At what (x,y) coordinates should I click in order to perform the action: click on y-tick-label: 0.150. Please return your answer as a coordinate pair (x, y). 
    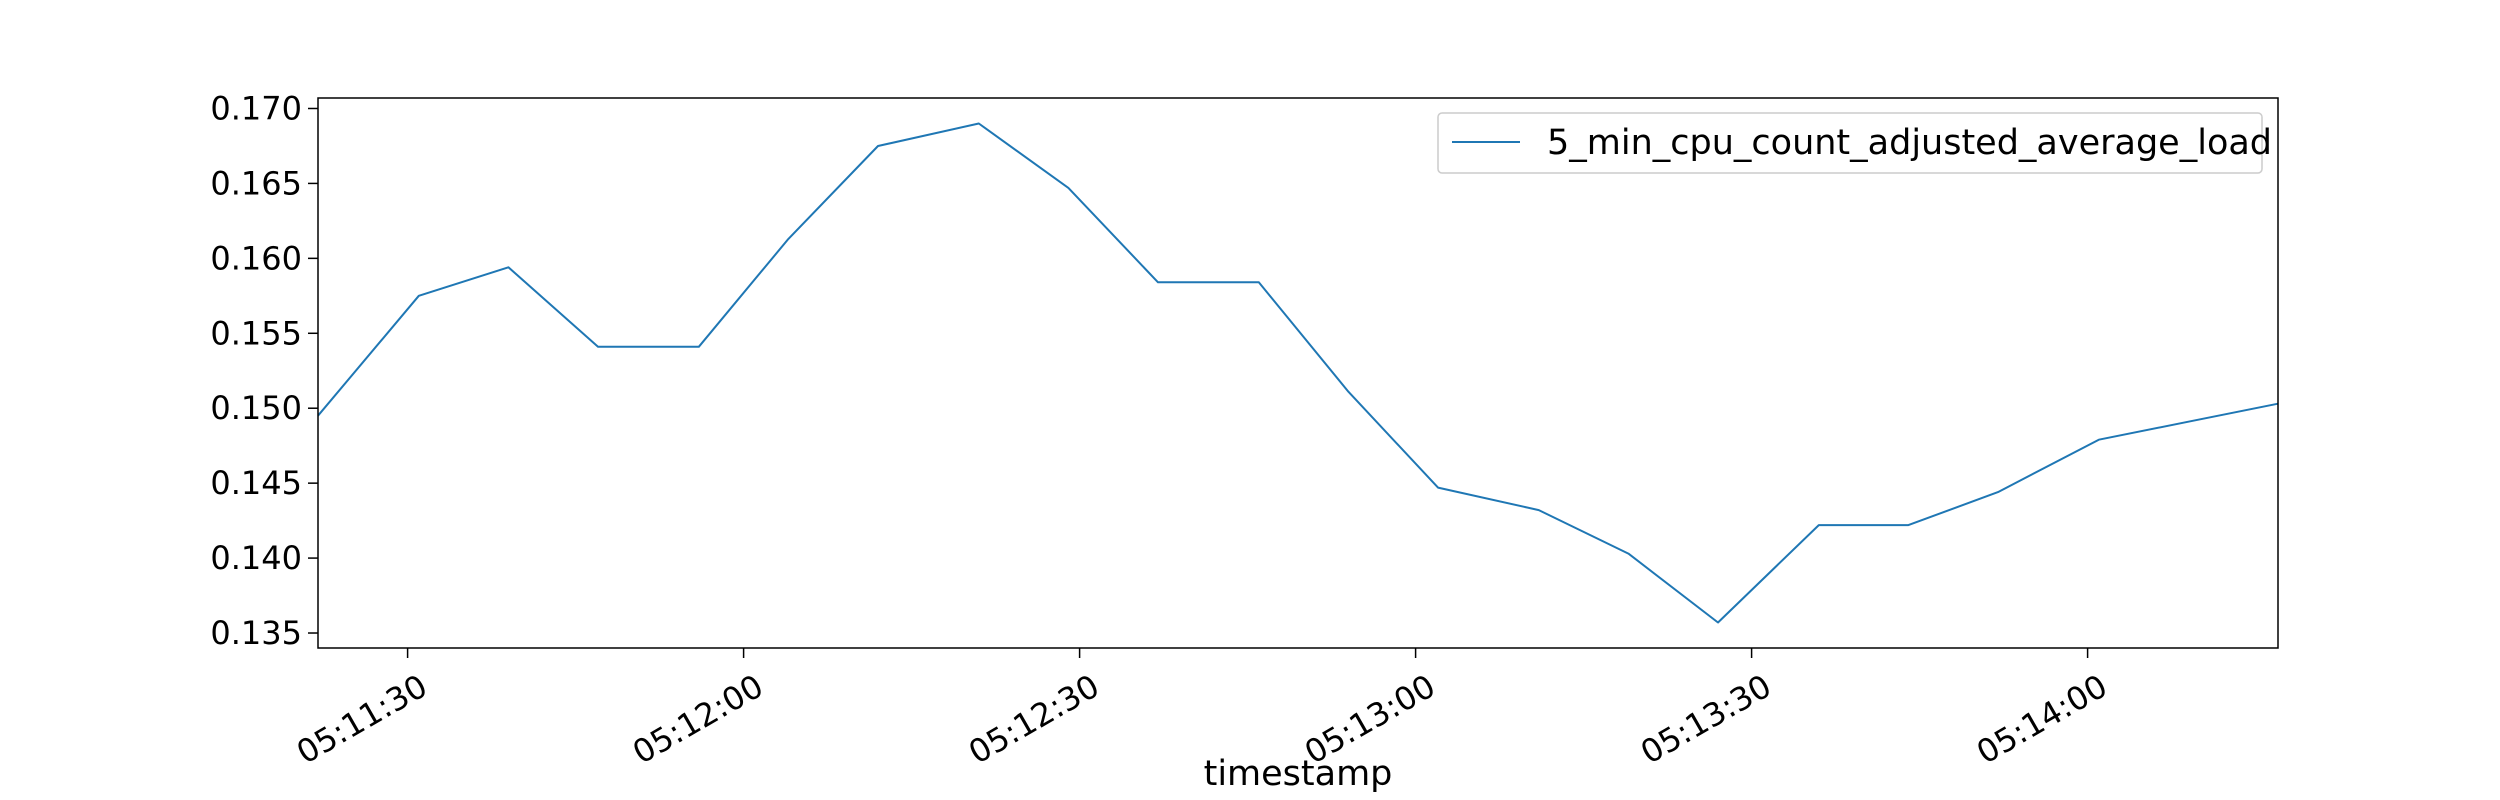
    Looking at the image, I should click on (256, 408).